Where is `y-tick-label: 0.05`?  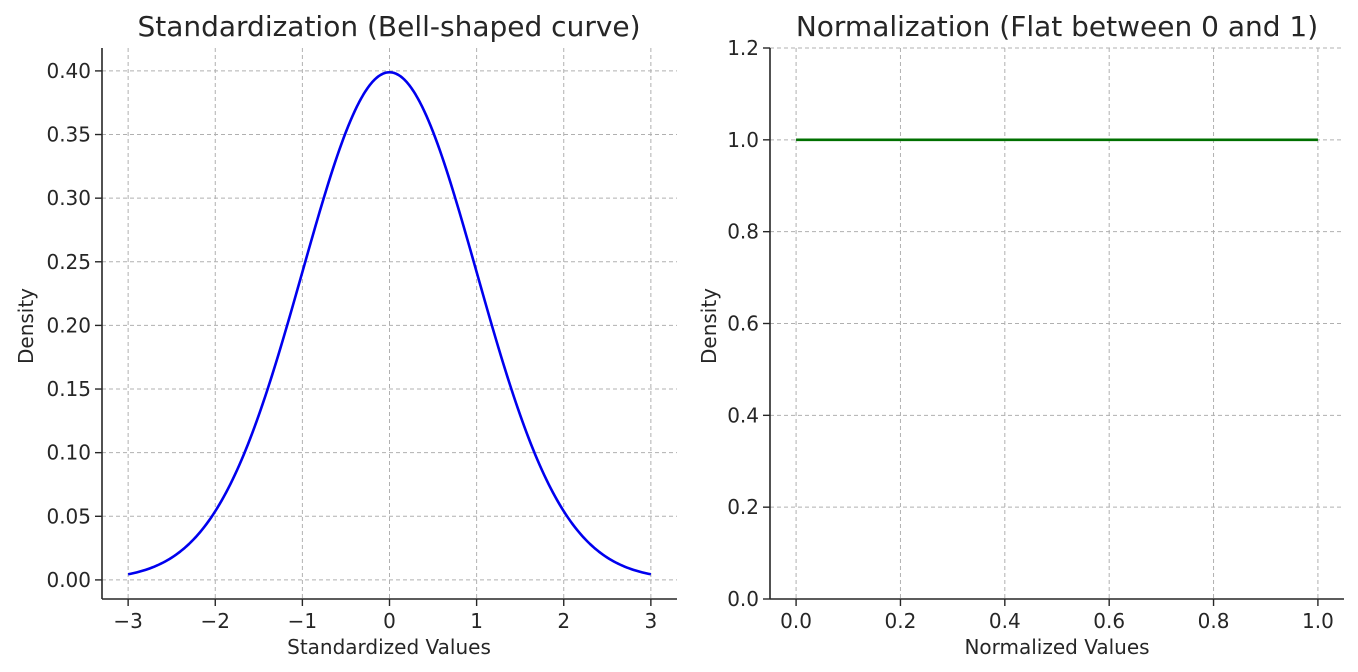 y-tick-label: 0.05 is located at coordinates (68, 516).